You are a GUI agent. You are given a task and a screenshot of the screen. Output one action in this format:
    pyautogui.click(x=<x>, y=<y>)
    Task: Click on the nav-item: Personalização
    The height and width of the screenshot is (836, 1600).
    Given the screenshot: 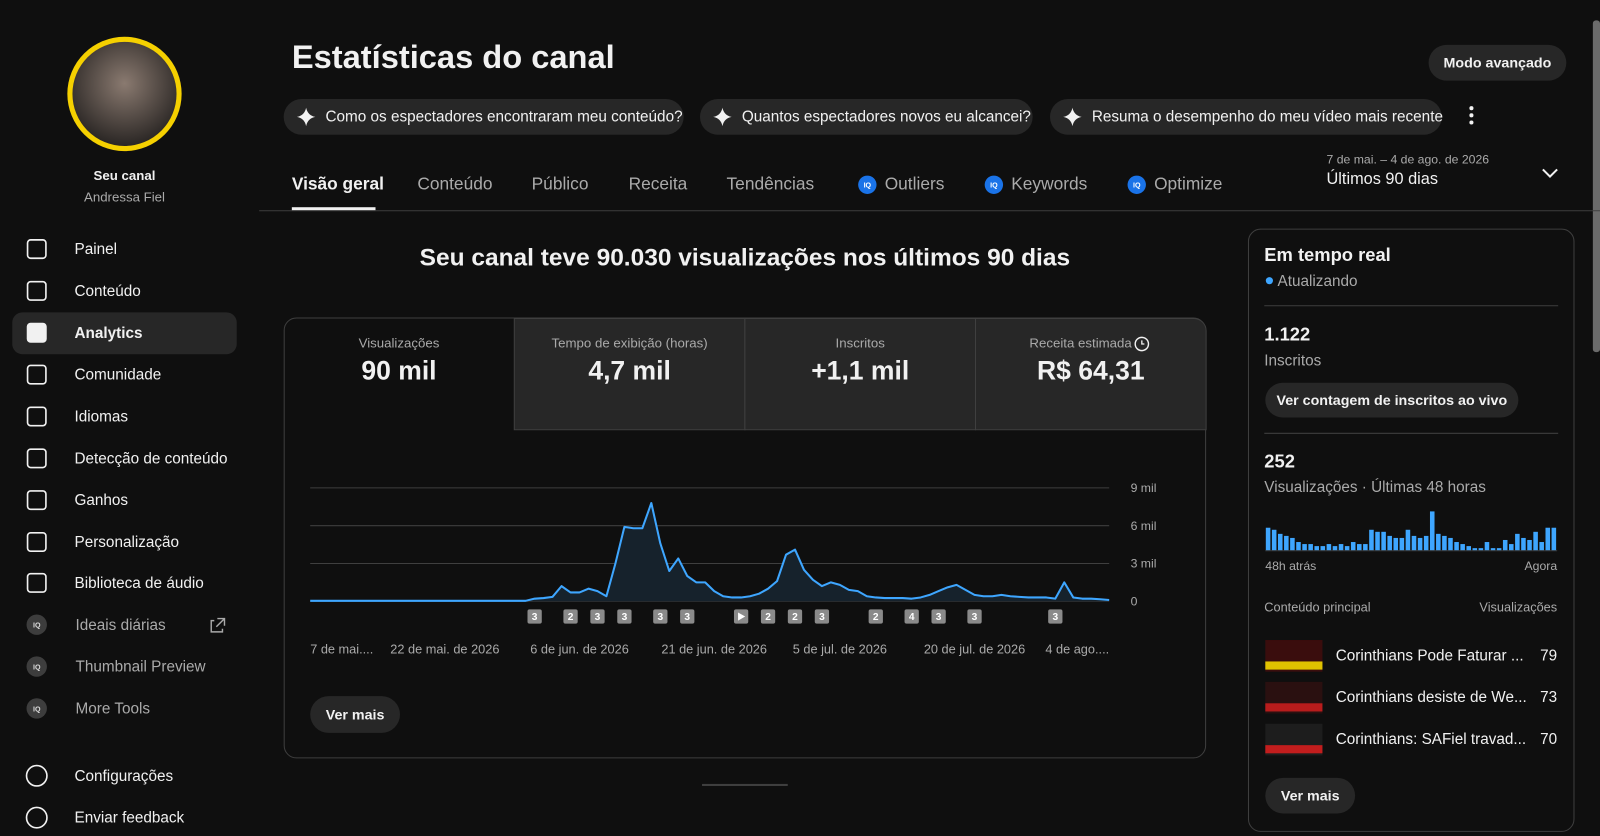 What is the action you would take?
    pyautogui.click(x=126, y=542)
    